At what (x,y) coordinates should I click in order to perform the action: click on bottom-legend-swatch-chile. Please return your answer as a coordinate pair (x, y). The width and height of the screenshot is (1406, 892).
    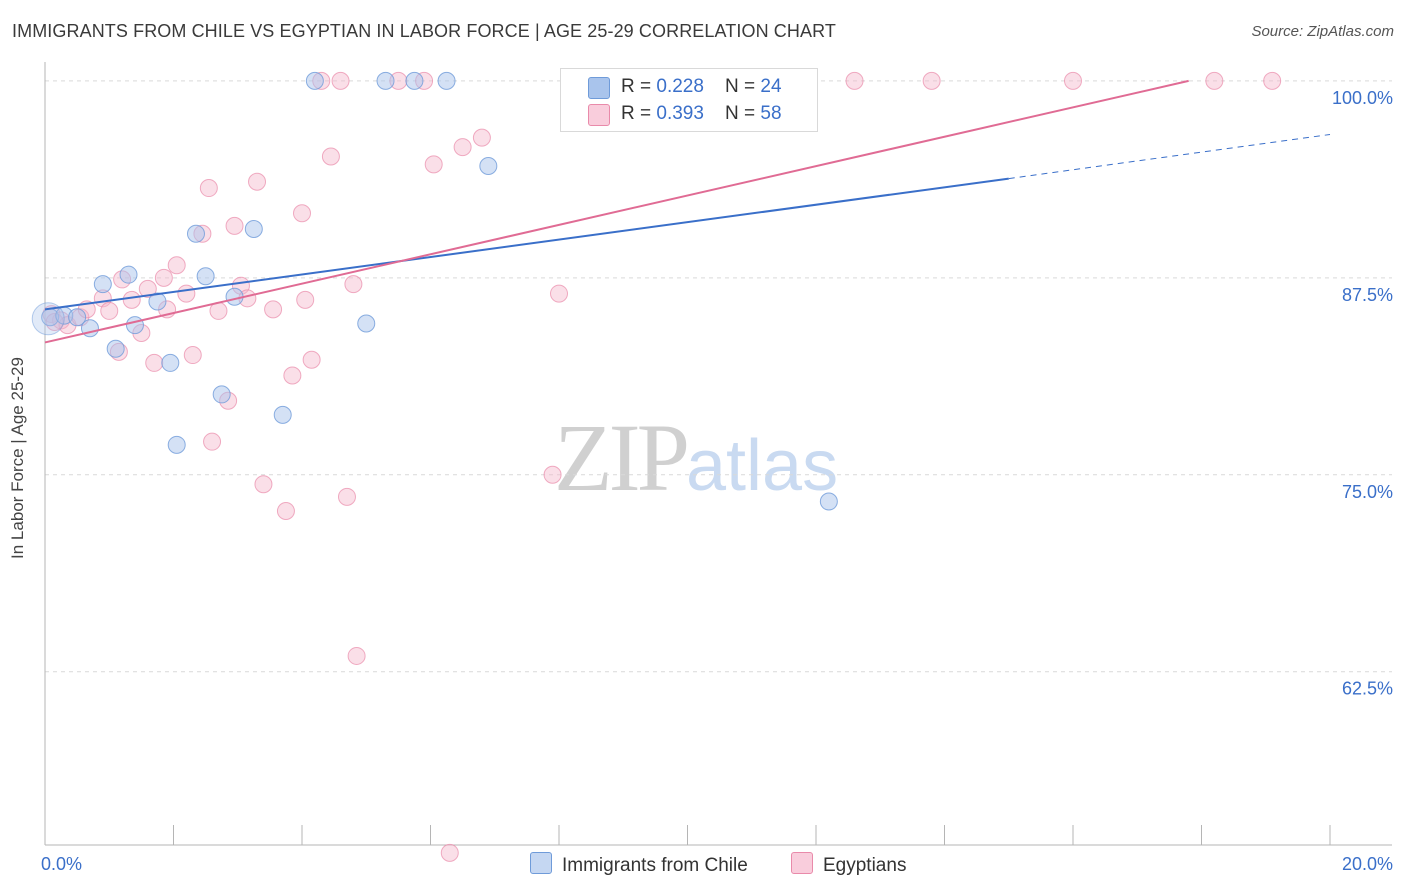
    Looking at the image, I should click on (541, 863).